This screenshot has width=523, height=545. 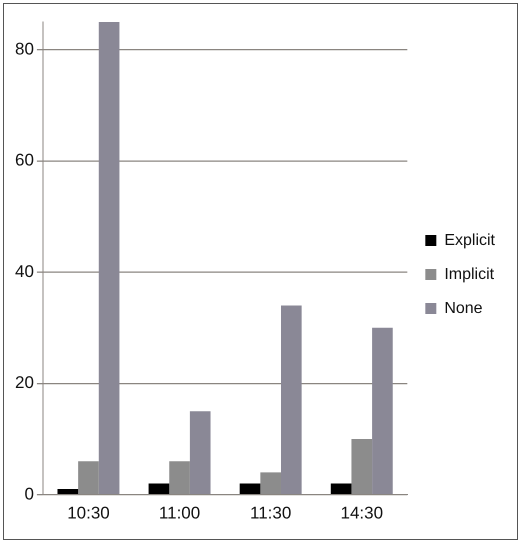 I want to click on legend-label: None, so click(x=463, y=308).